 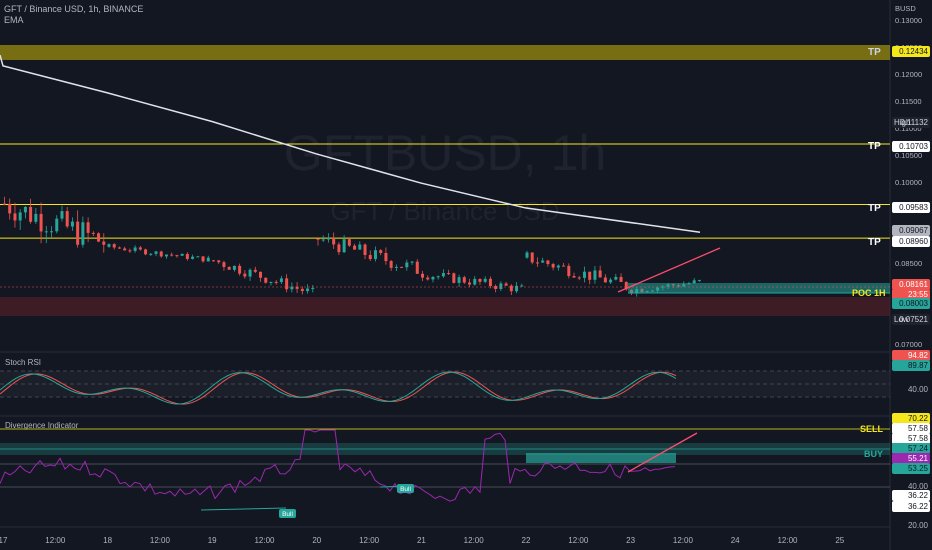 What do you see at coordinates (902, 122) in the screenshot?
I see `high-label: High` at bounding box center [902, 122].